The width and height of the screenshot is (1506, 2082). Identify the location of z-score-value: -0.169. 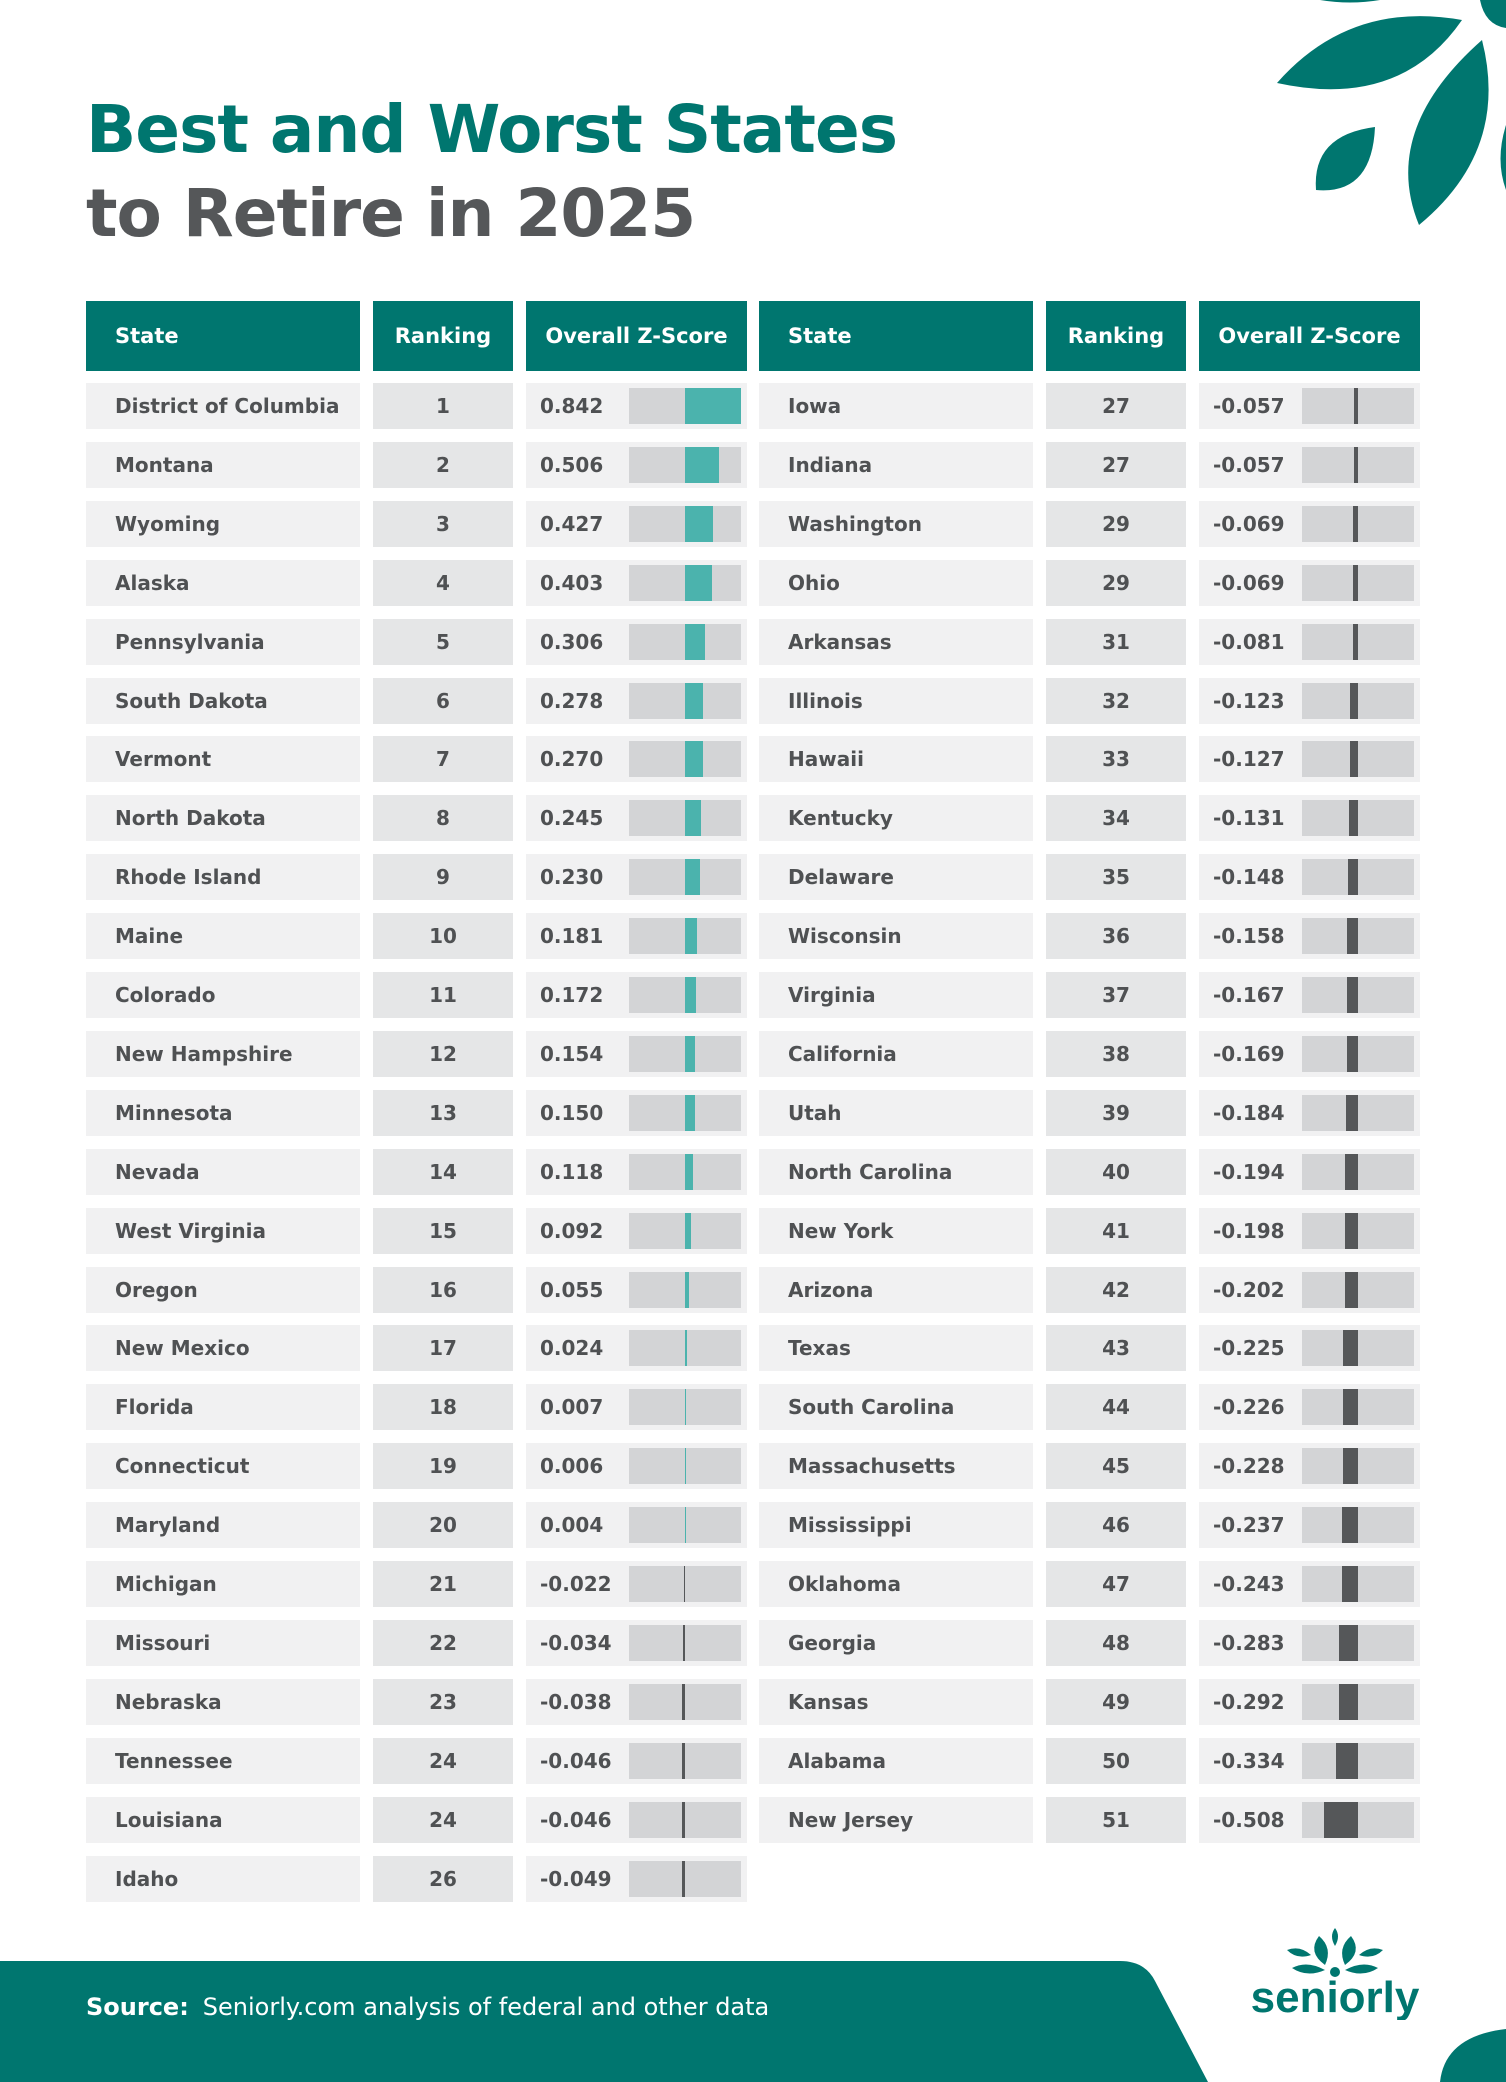
(1249, 1053).